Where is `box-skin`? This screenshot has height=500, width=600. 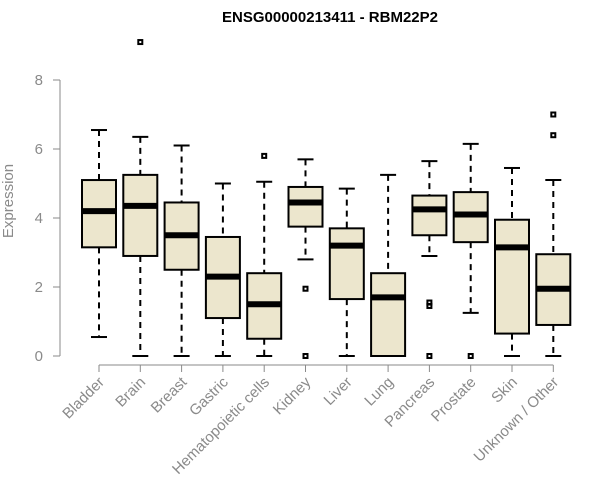 box-skin is located at coordinates (512, 261).